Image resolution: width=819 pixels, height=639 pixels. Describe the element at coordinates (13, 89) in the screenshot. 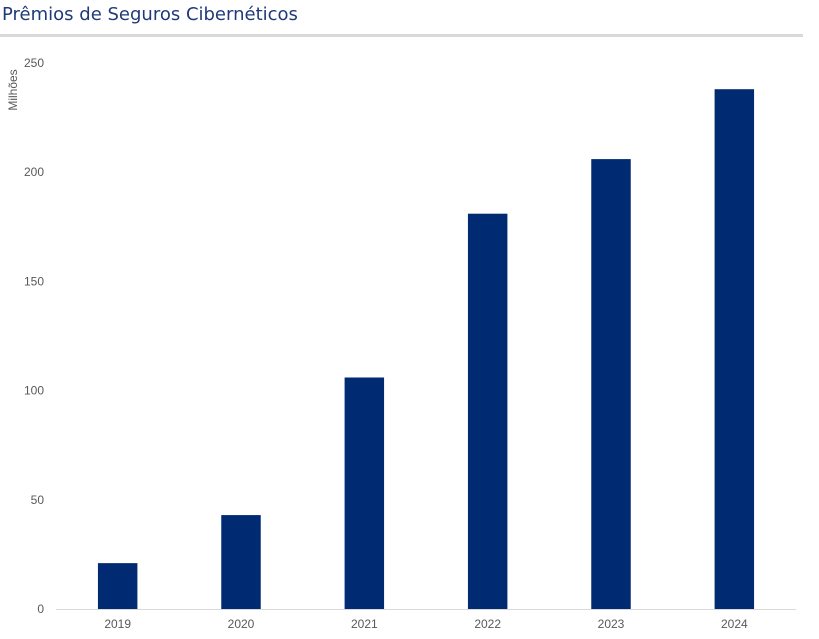

I see `y-axis-title: Milhões` at that location.